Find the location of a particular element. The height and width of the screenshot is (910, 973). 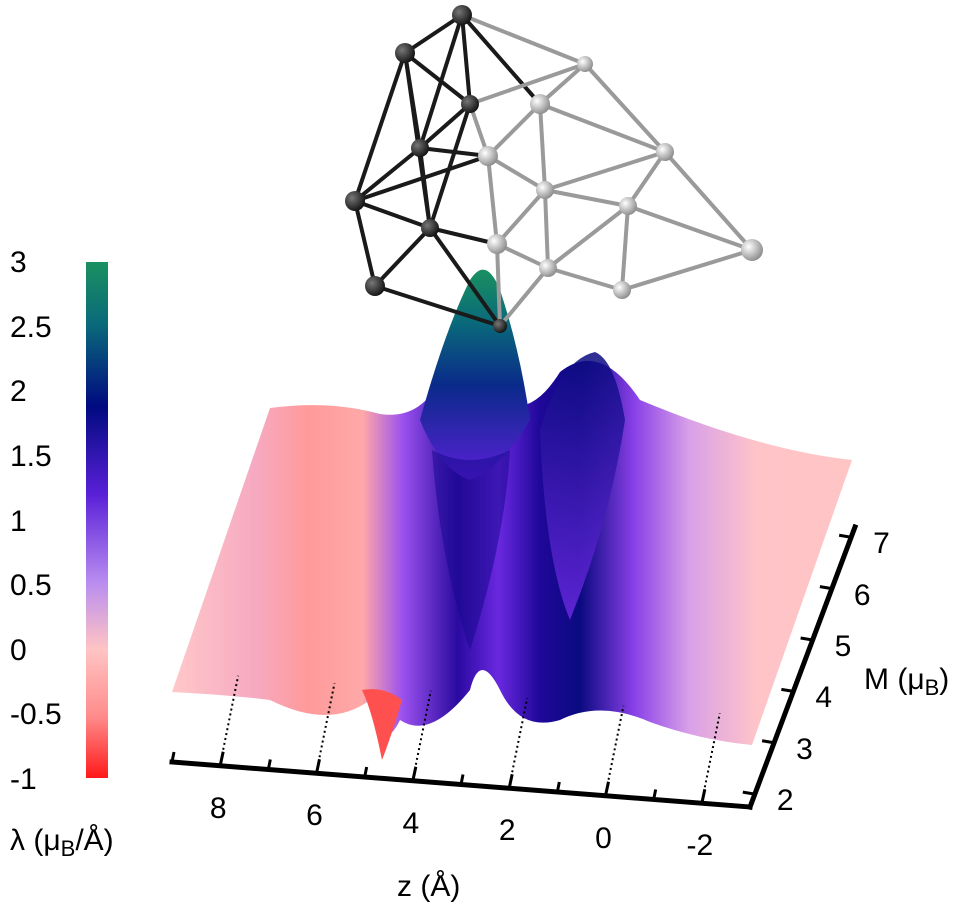

m-tick-label: 4 is located at coordinates (824, 698).